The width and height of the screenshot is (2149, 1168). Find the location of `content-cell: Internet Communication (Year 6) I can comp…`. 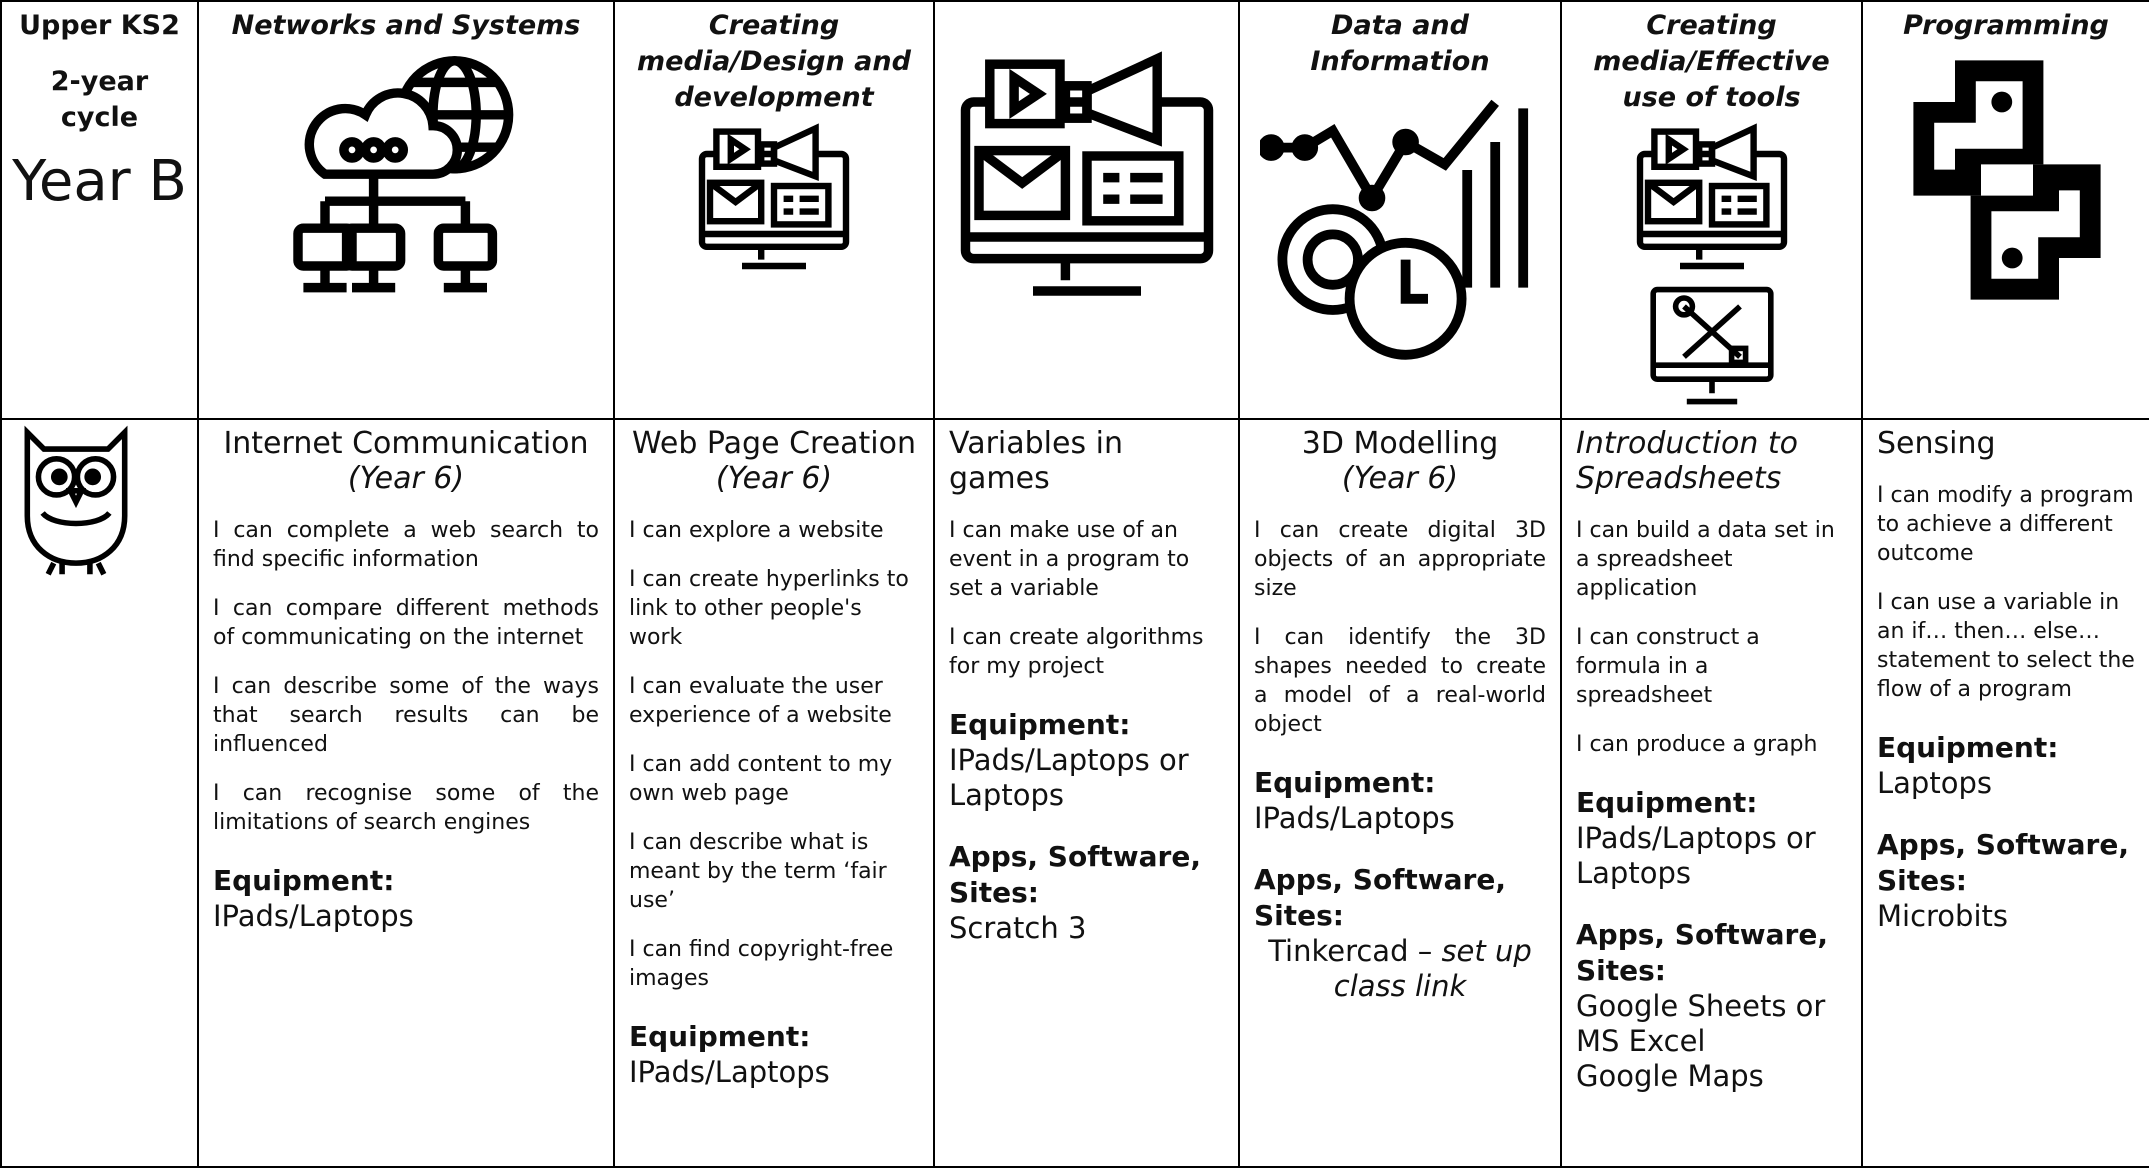

content-cell: Internet Communication (Year 6) I can comp… is located at coordinates (406, 793).